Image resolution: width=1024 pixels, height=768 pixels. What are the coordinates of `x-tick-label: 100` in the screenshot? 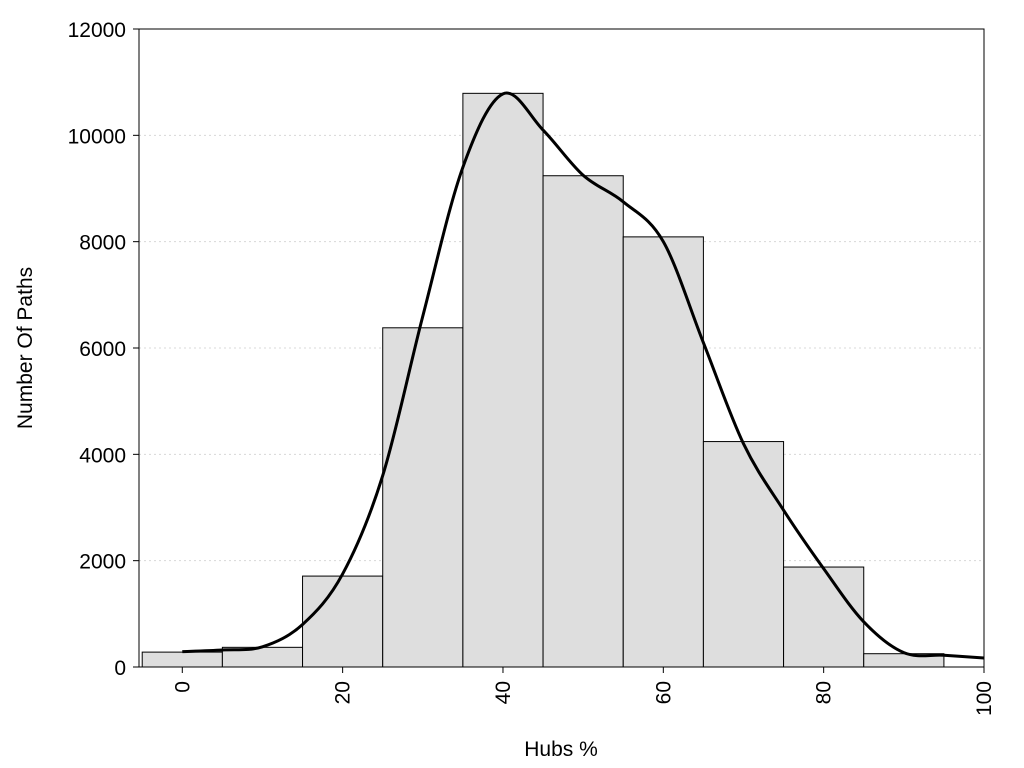 It's located at (984, 698).